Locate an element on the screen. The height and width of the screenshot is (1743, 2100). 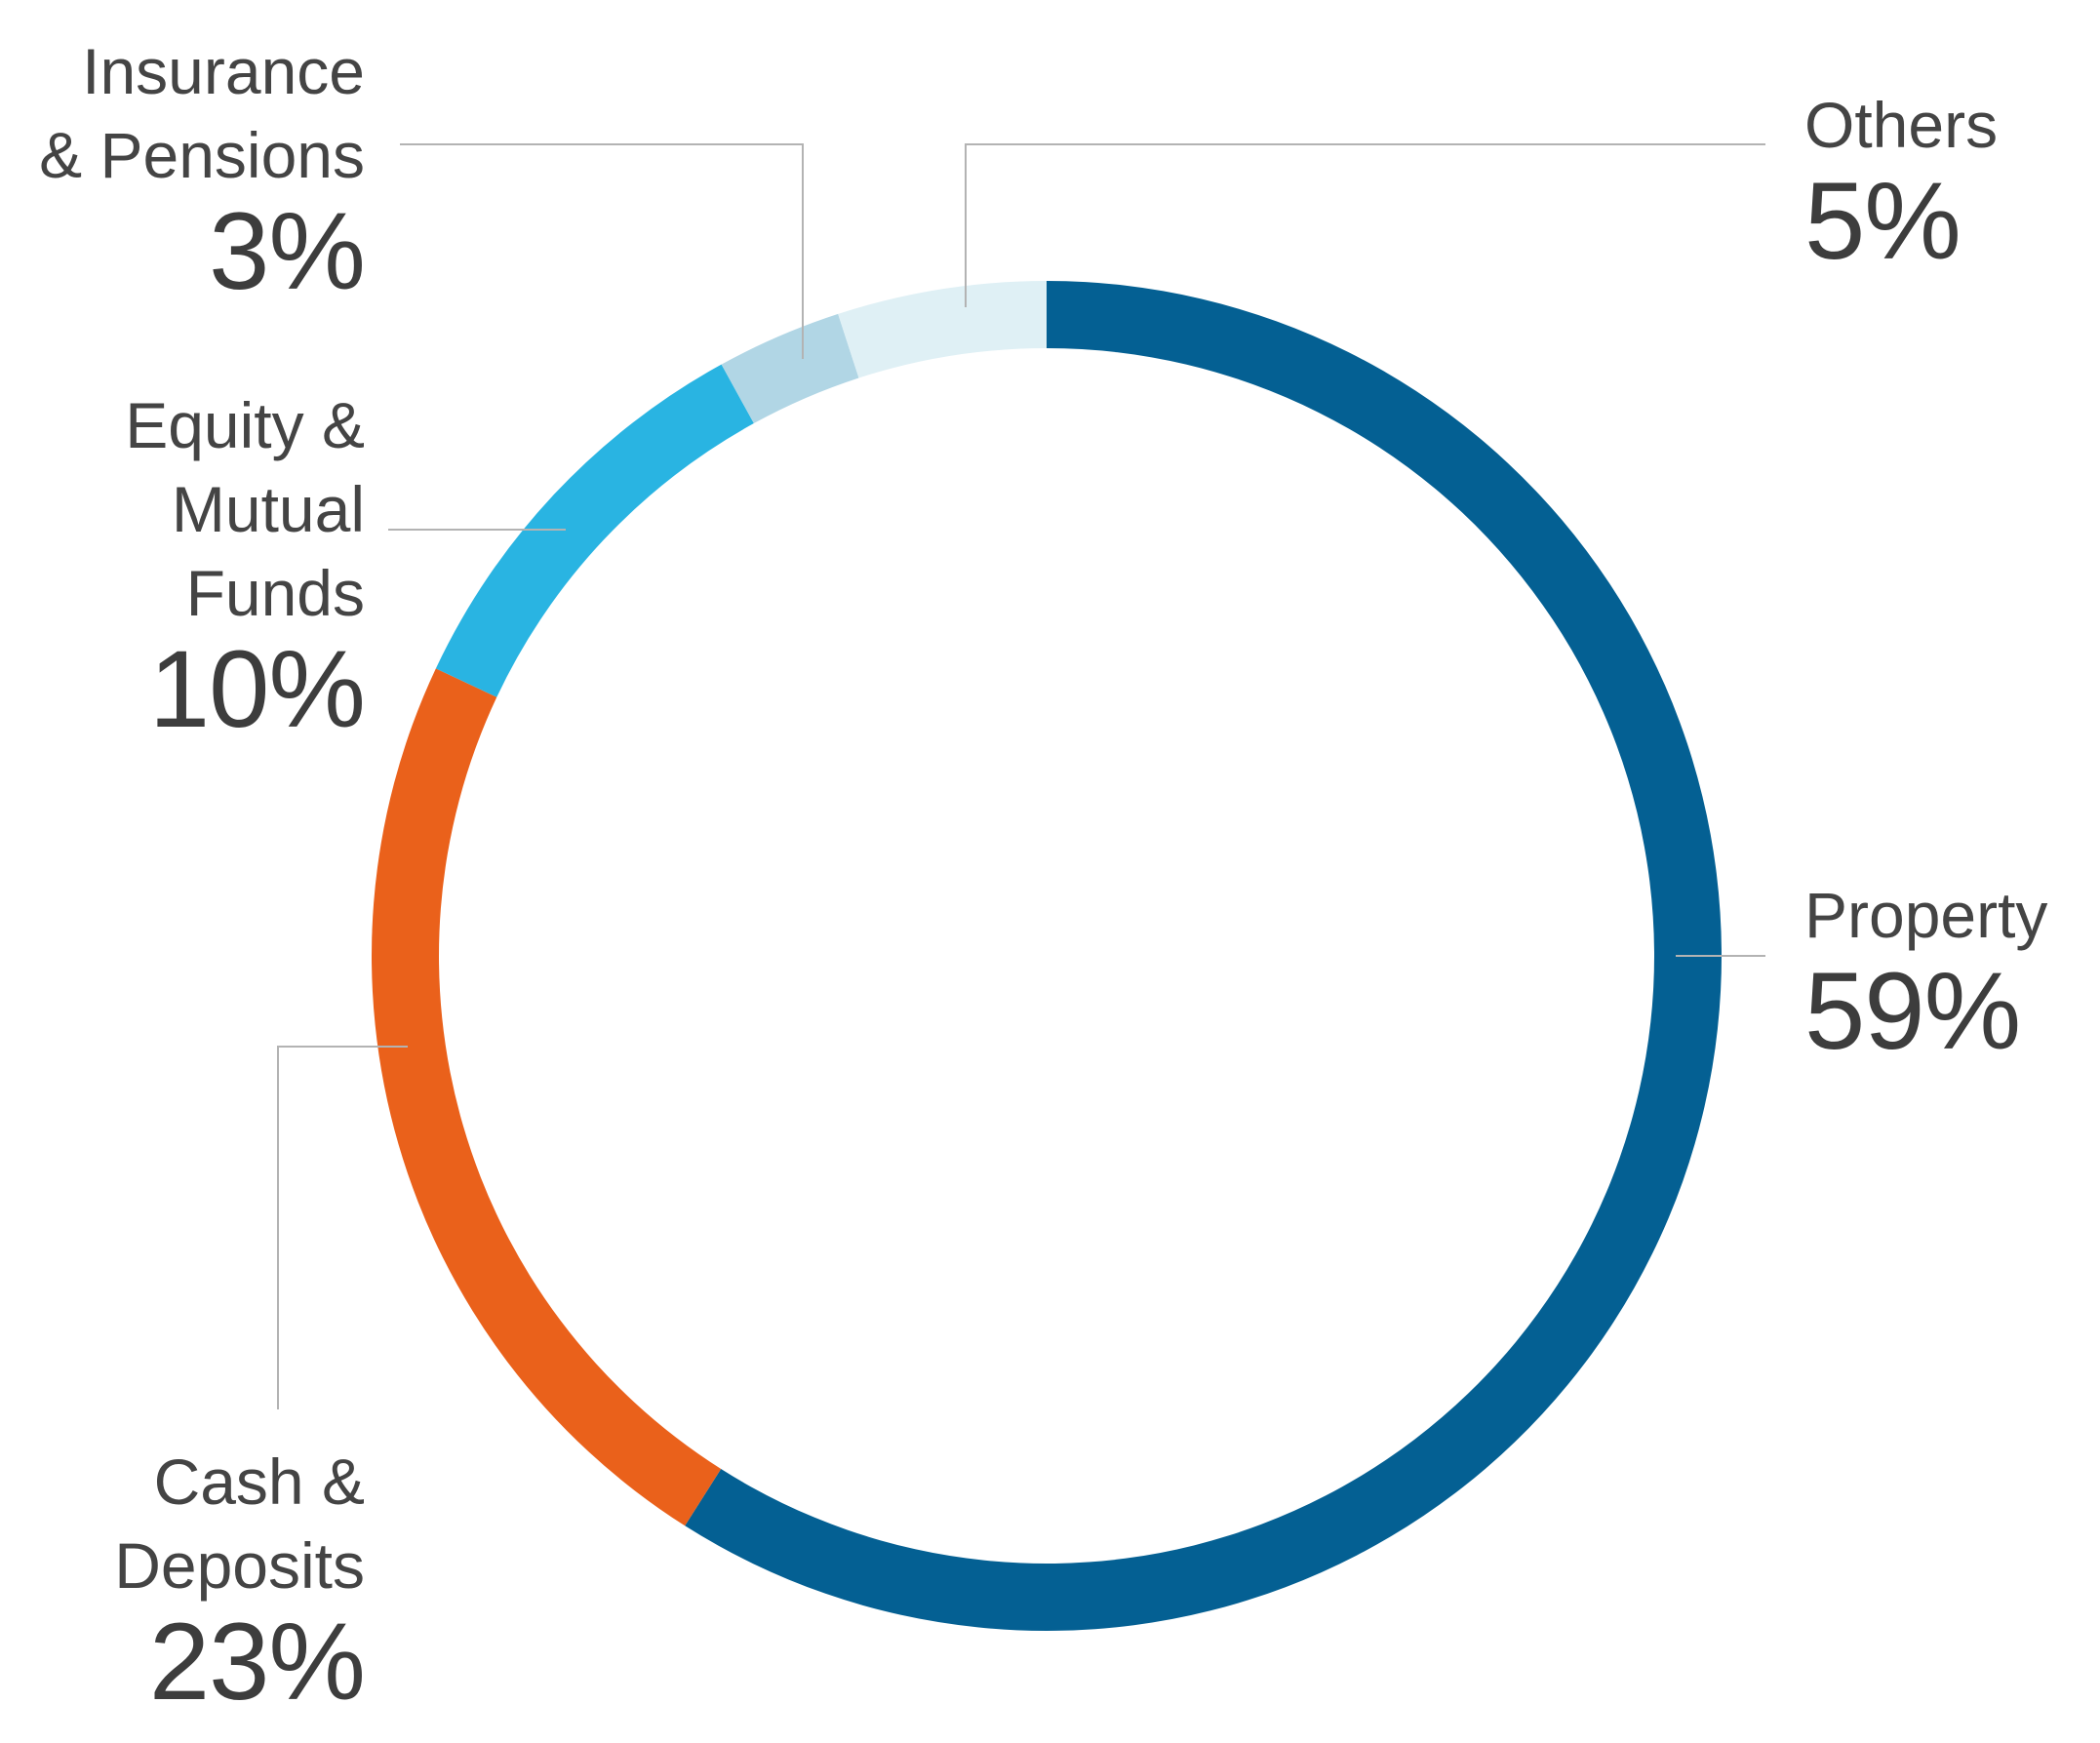
slice-name-equity-mutual-funds: Equity & Mutual Funds is located at coordinates (245, 509).